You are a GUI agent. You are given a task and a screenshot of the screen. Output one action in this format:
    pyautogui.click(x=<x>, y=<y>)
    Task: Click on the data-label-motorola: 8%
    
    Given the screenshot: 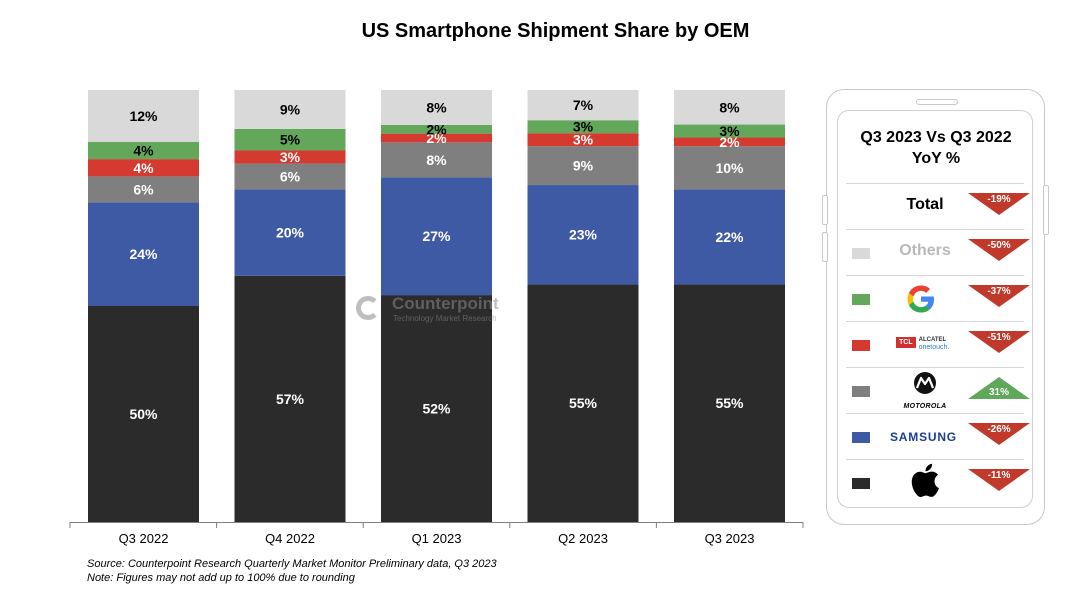 What is the action you would take?
    pyautogui.click(x=436, y=160)
    